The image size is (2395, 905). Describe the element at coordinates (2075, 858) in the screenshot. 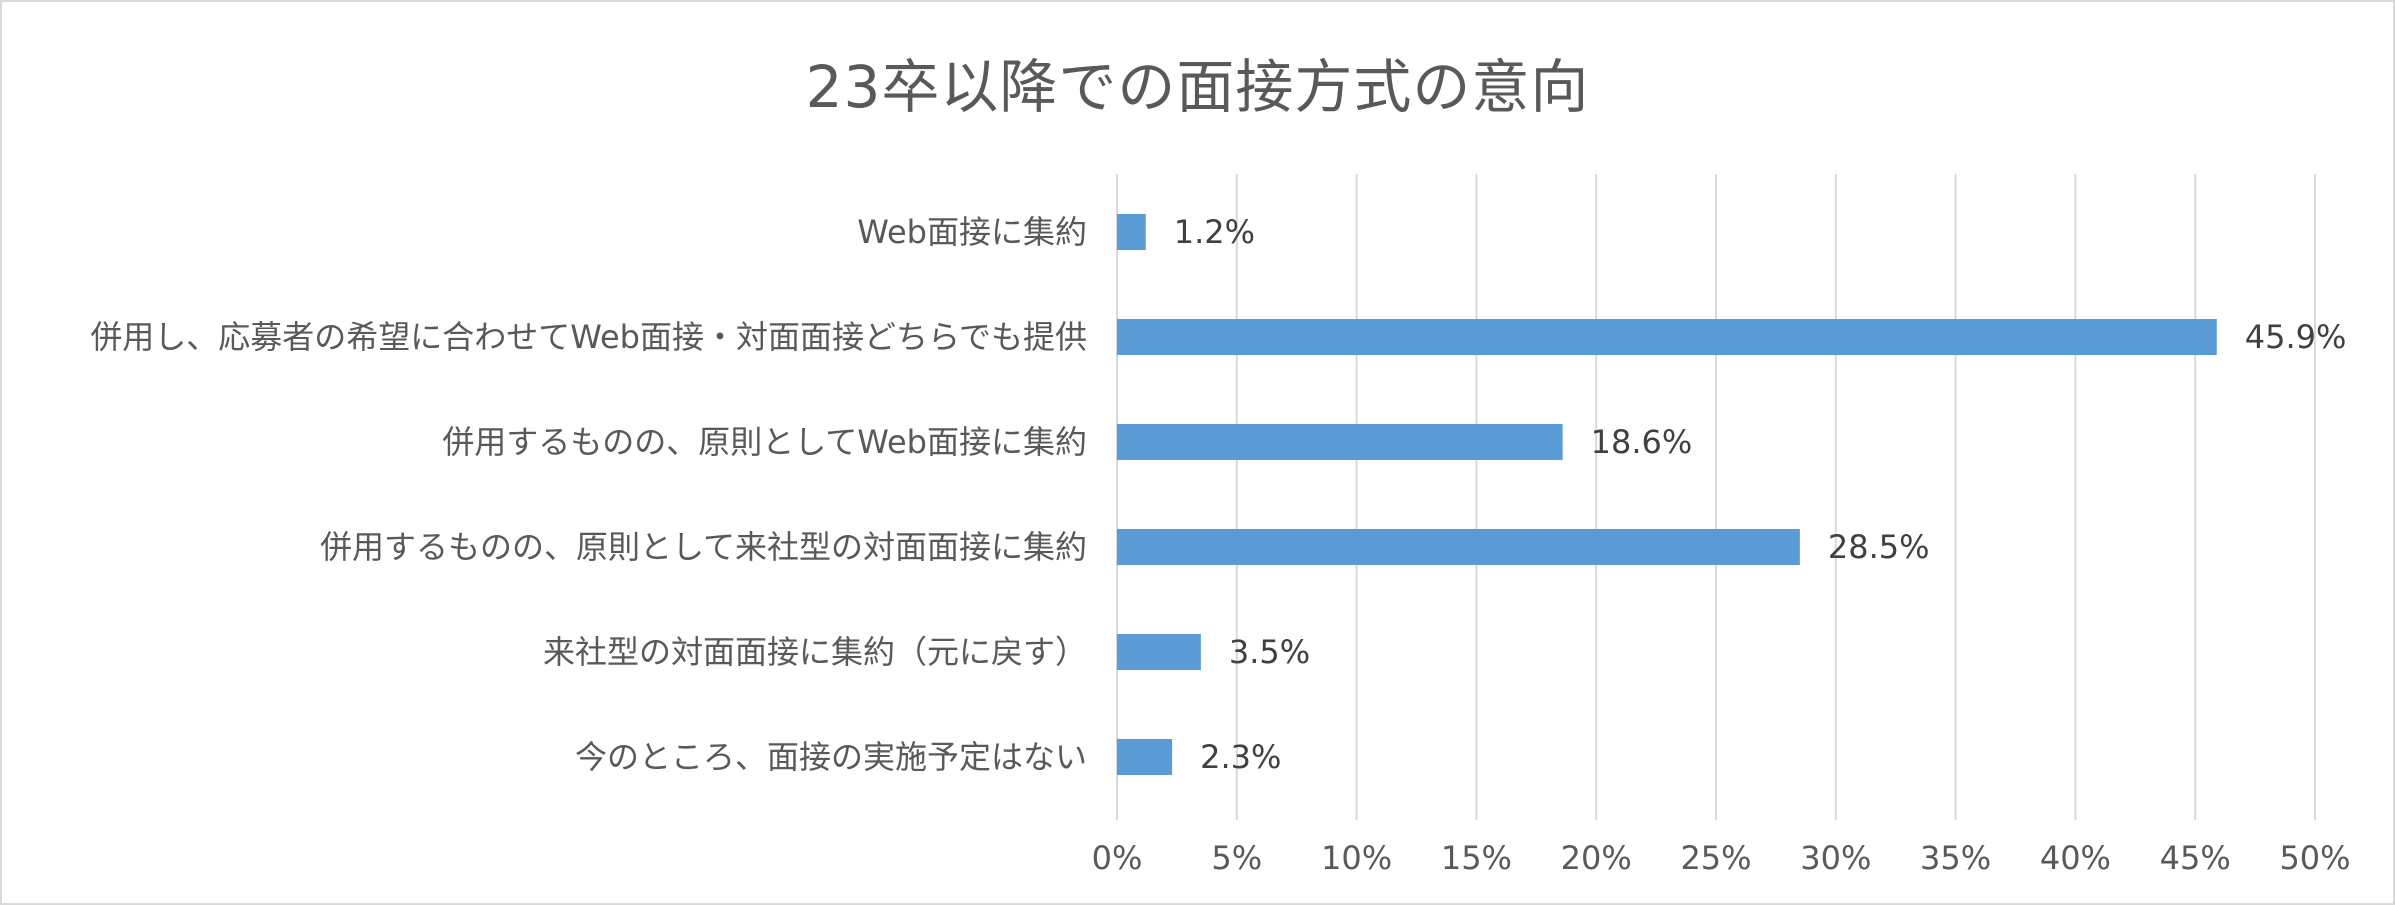

I see `x-tick-label: 40%` at that location.